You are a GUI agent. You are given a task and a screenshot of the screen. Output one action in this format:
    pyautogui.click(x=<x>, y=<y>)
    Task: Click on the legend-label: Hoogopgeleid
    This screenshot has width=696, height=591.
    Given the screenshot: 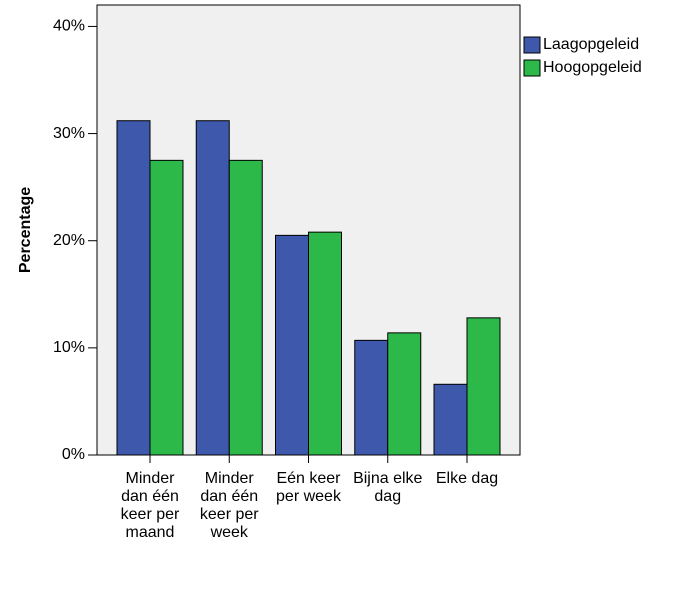 What is the action you would take?
    pyautogui.click(x=592, y=67)
    